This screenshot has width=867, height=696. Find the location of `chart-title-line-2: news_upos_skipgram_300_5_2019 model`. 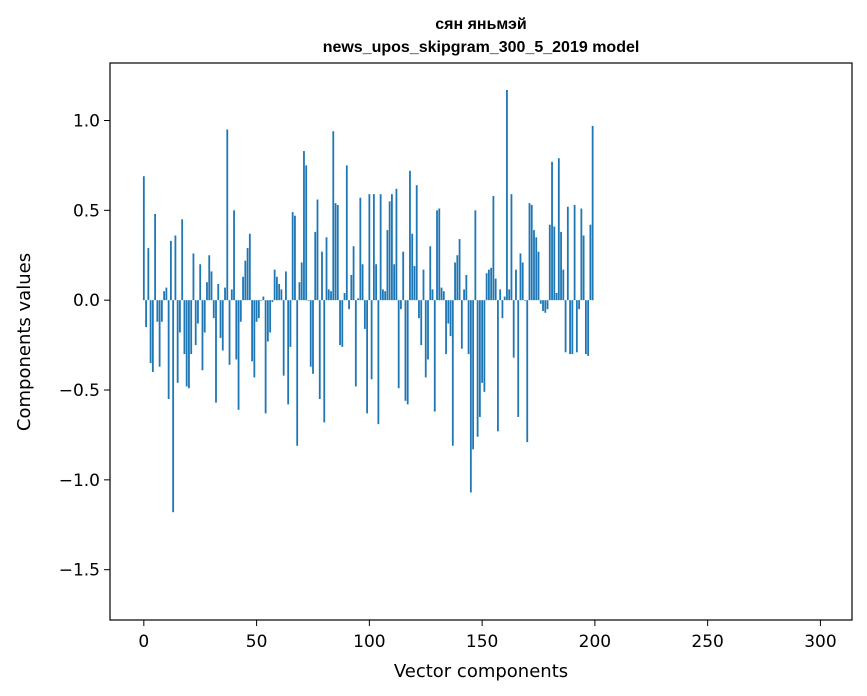

chart-title-line-2: news_upos_skipgram_300_5_2019 model is located at coordinates (481, 47).